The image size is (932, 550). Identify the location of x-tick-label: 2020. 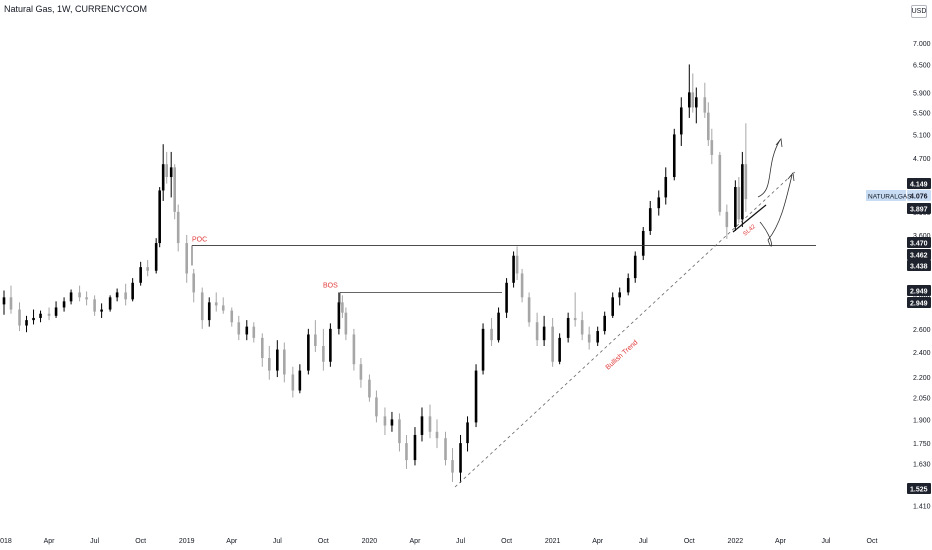
(370, 541).